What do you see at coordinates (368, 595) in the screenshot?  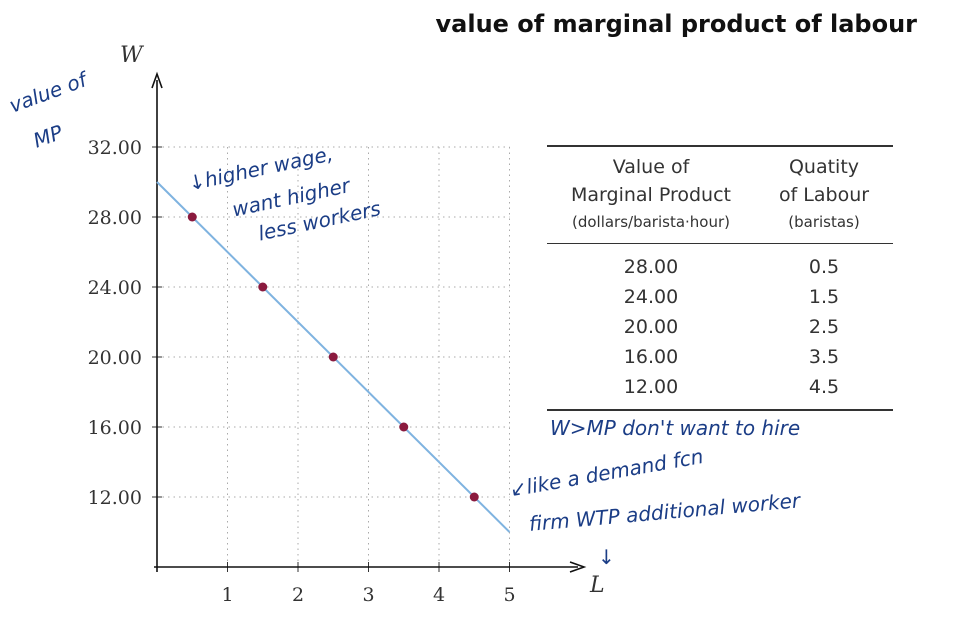 I see `x-tick-label: 3` at bounding box center [368, 595].